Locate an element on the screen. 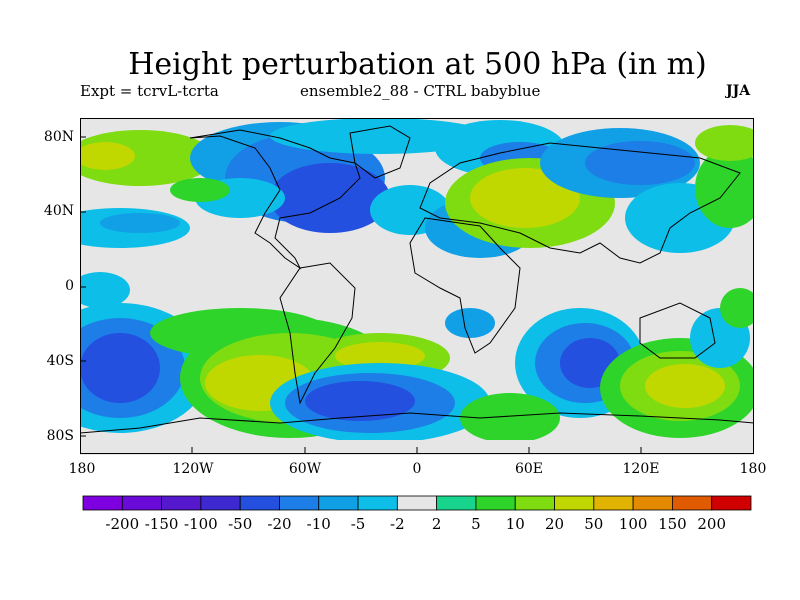 This screenshot has height=600, width=800. lat-label-0: 0 is located at coordinates (69, 286).